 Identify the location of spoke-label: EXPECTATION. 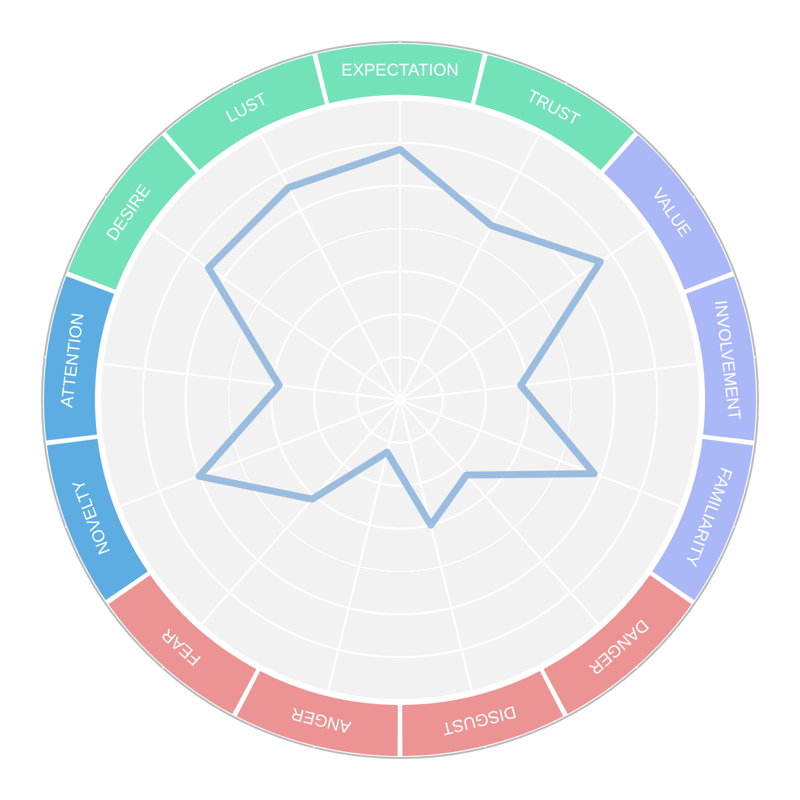
(400, 70).